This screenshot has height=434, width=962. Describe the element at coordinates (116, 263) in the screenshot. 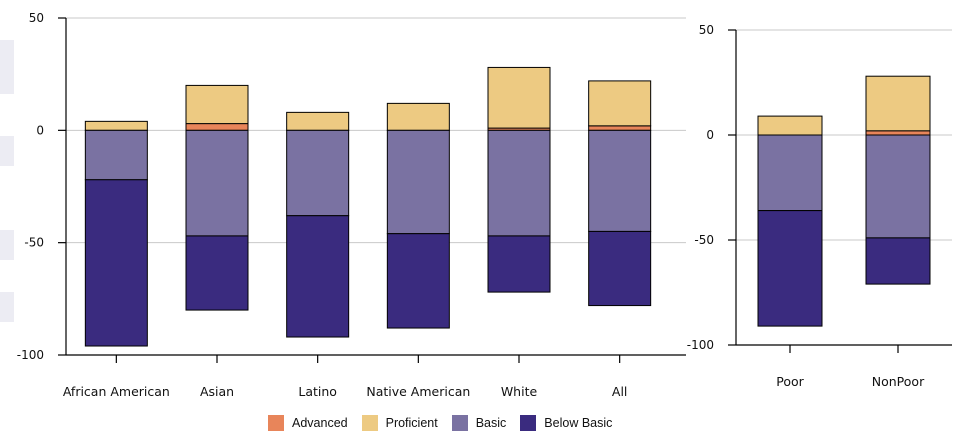

I see `bar-african-american-below-basic` at that location.